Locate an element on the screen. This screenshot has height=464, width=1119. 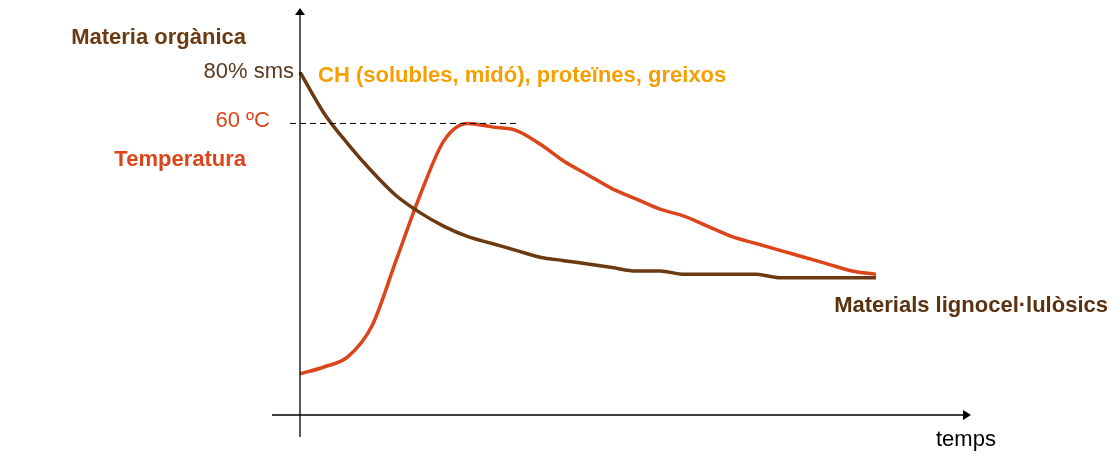
ref-line-label: 60 ºC is located at coordinates (243, 119).